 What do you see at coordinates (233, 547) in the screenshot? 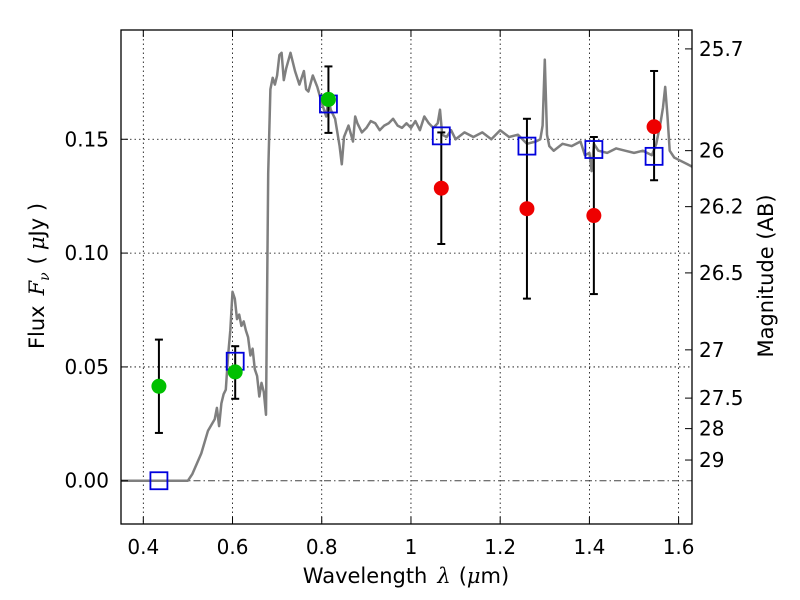
I see `x-tick-label: 0.6` at bounding box center [233, 547].